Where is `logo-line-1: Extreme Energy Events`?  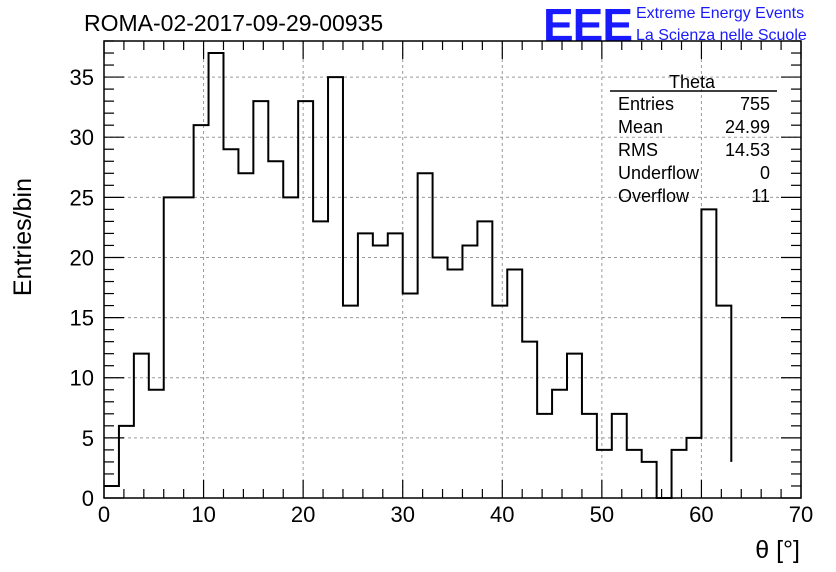
logo-line-1: Extreme Energy Events is located at coordinates (720, 13).